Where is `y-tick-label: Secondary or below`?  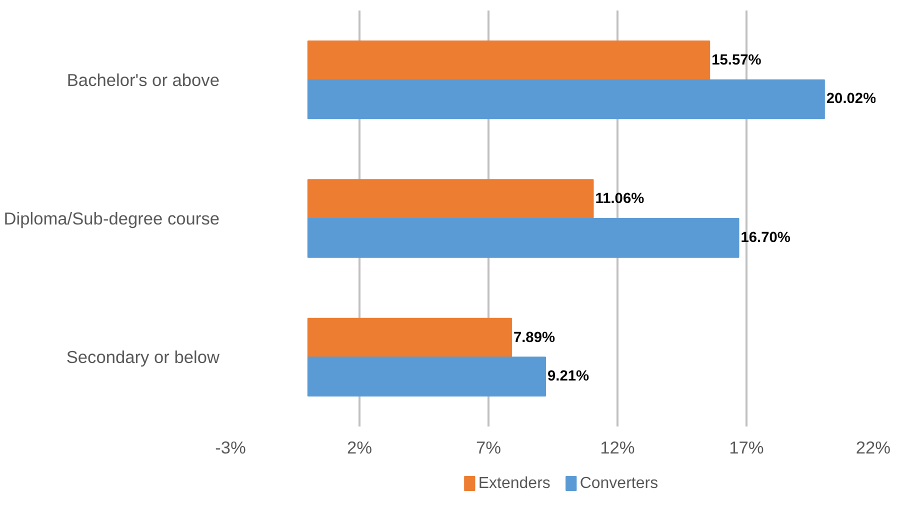 y-tick-label: Secondary or below is located at coordinates (143, 357).